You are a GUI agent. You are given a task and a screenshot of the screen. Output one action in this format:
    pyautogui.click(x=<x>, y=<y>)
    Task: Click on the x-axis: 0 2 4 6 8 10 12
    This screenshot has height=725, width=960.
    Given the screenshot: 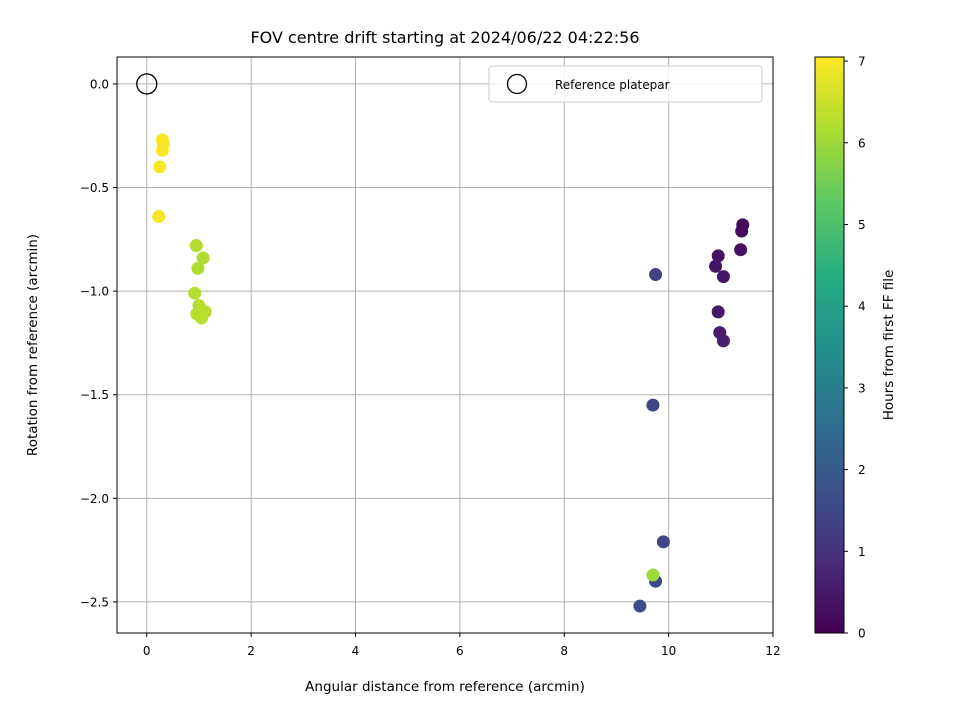 What is the action you would take?
    pyautogui.click(x=462, y=645)
    